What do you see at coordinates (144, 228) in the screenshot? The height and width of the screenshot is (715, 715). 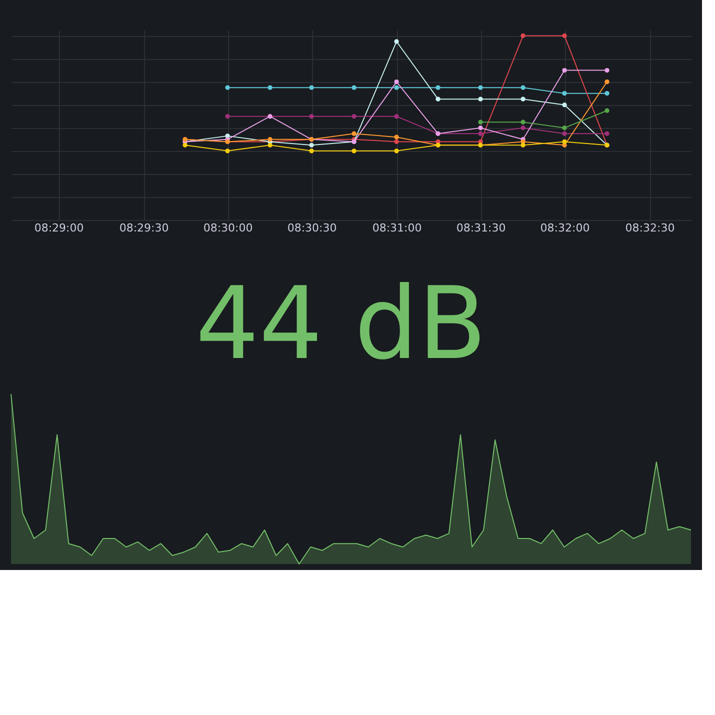 I see `x-tick-label: 08:29:30` at bounding box center [144, 228].